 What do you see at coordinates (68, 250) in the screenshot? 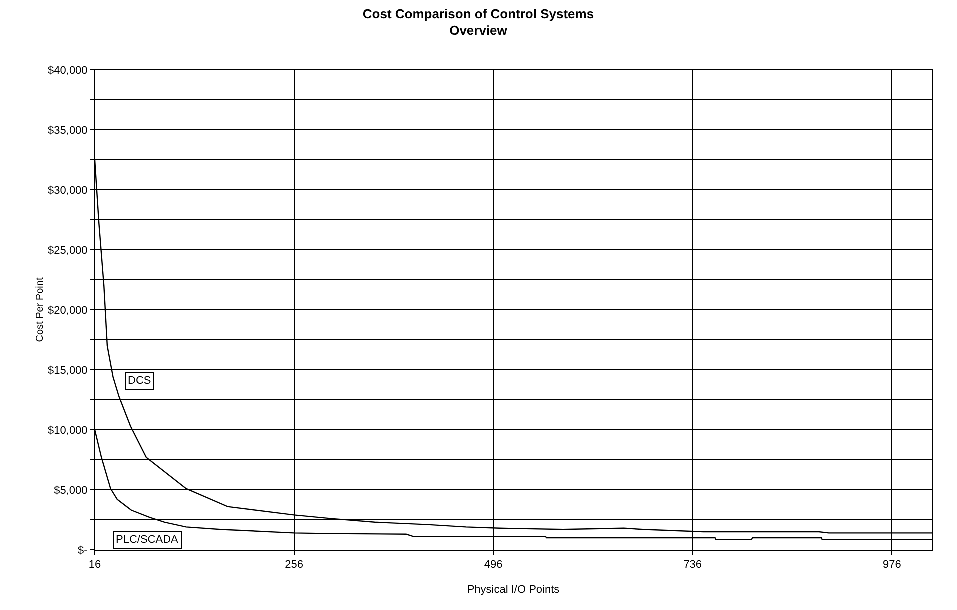
I see `y-tick-label: $25,000` at bounding box center [68, 250].